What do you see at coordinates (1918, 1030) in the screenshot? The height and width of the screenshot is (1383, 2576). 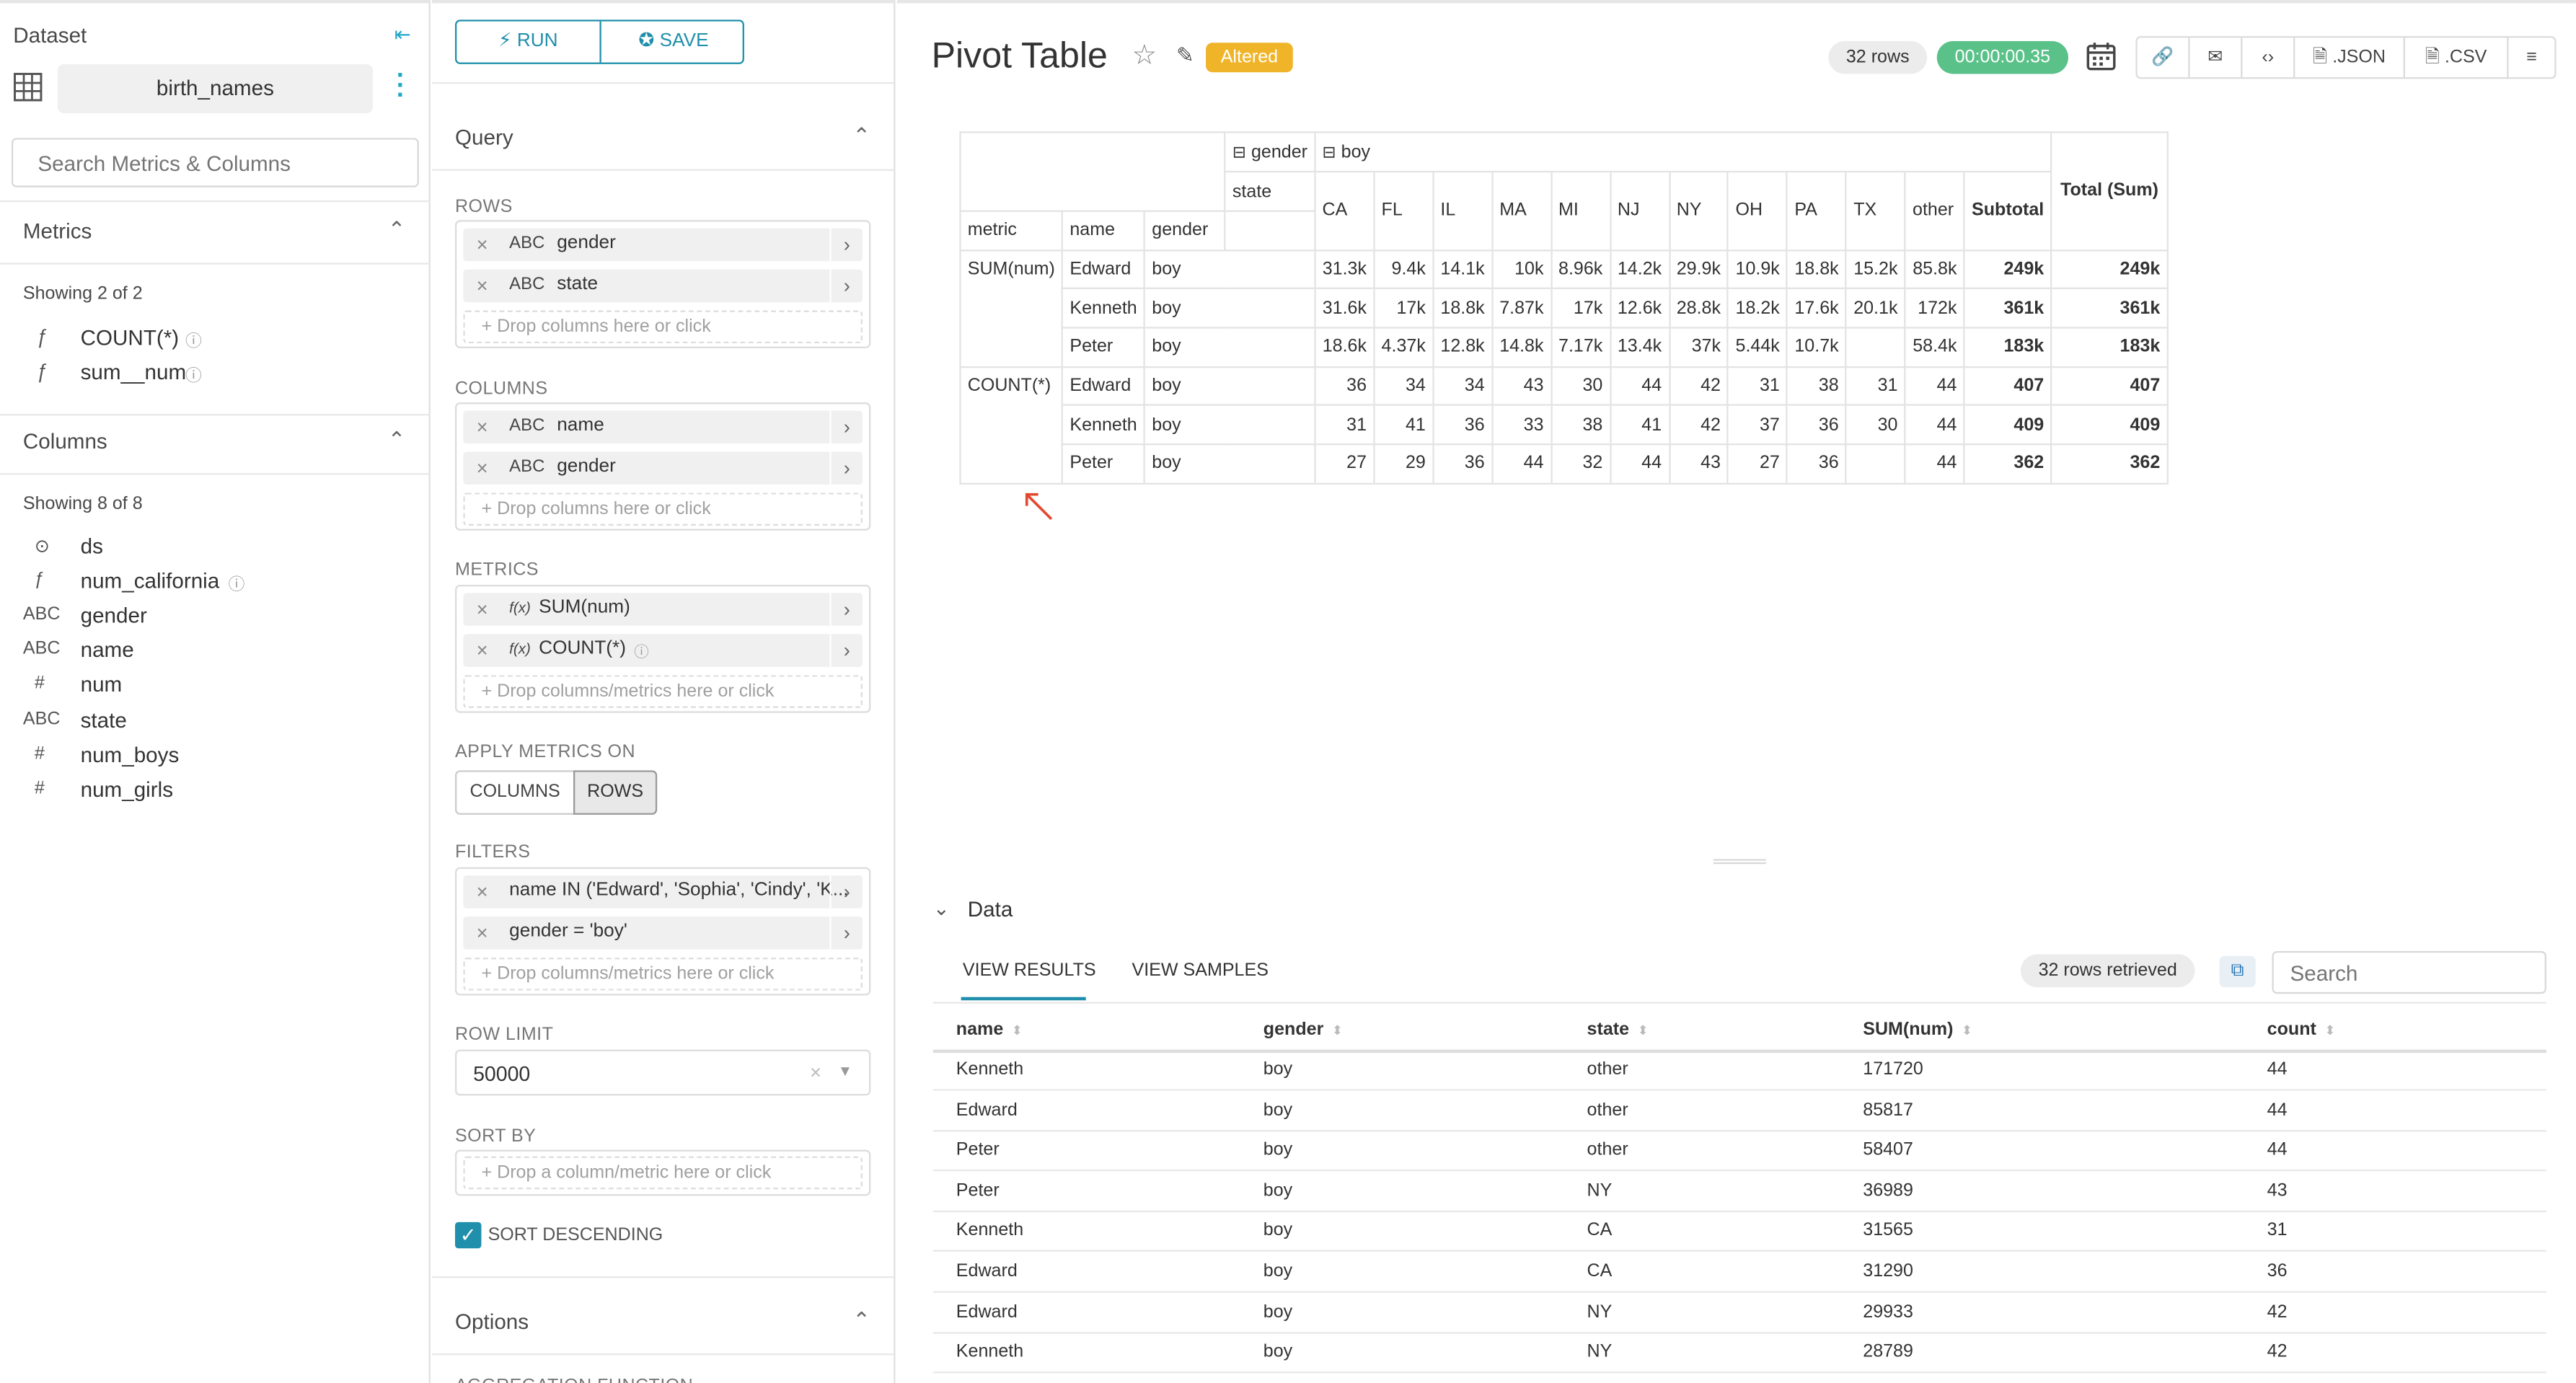 I see `results-column-header: SUM(num) ⬍` at bounding box center [1918, 1030].